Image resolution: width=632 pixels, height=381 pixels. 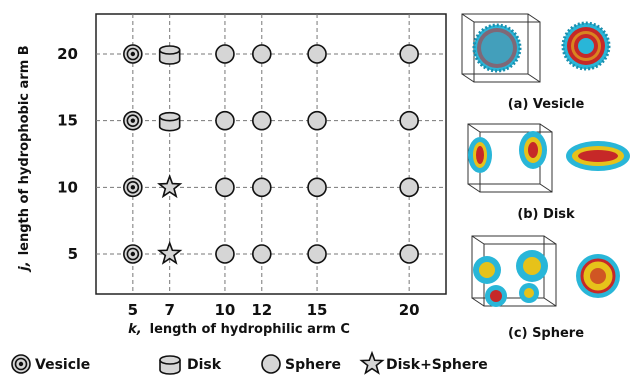 What do you see at coordinates (24, 150) in the screenshot?
I see `y-axis-text: length of hydrophobic arm B` at bounding box center [24, 150].